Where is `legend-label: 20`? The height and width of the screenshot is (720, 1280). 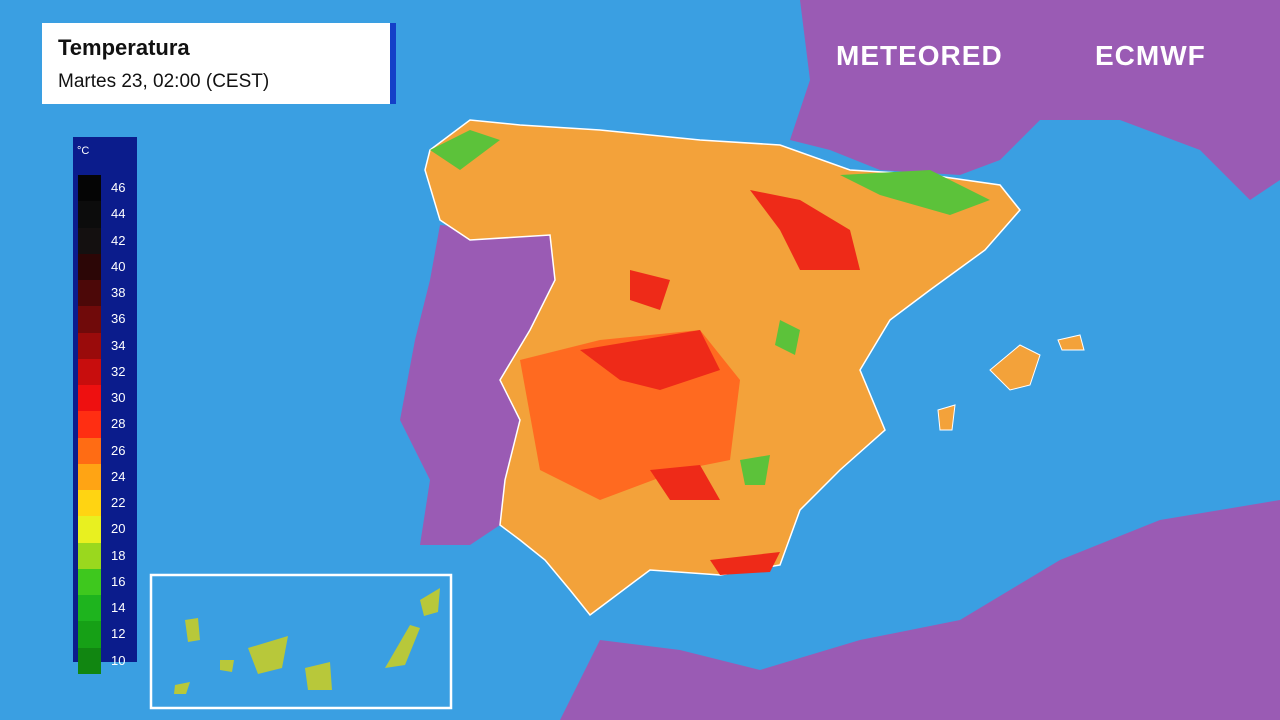 legend-label: 20 is located at coordinates (118, 529).